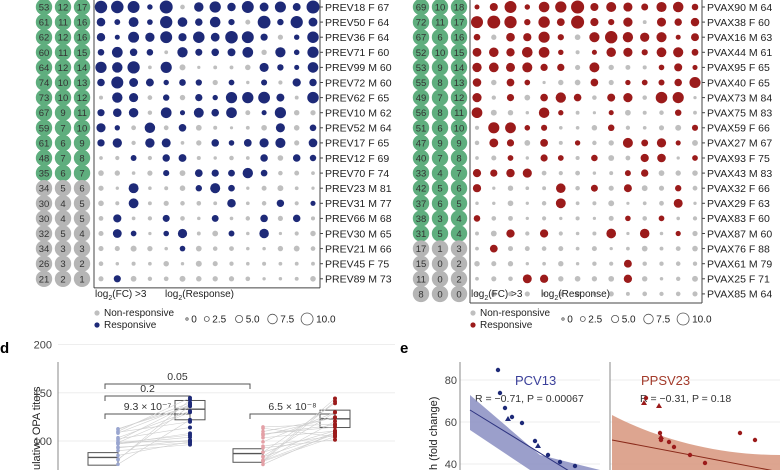 The height and width of the screenshot is (470, 780). Describe the element at coordinates (421, 189) in the screenshot. I see `count-label: 42` at that location.